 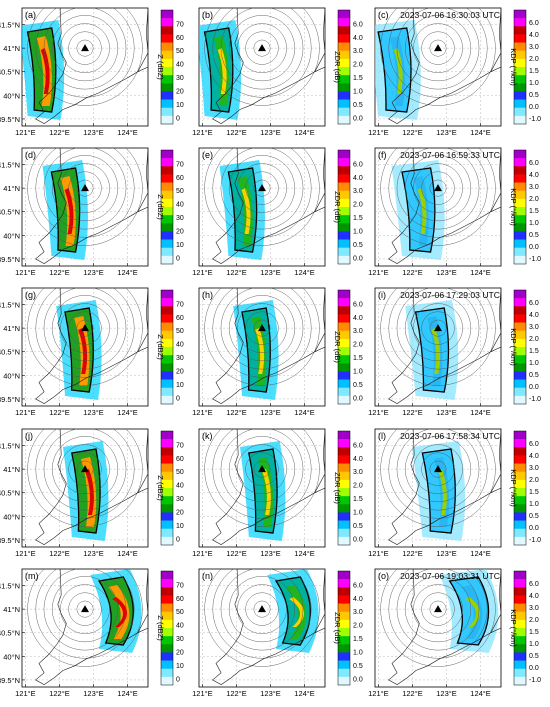 I want to click on colorbar-tick-label: 1.0, so click(x=358, y=512).